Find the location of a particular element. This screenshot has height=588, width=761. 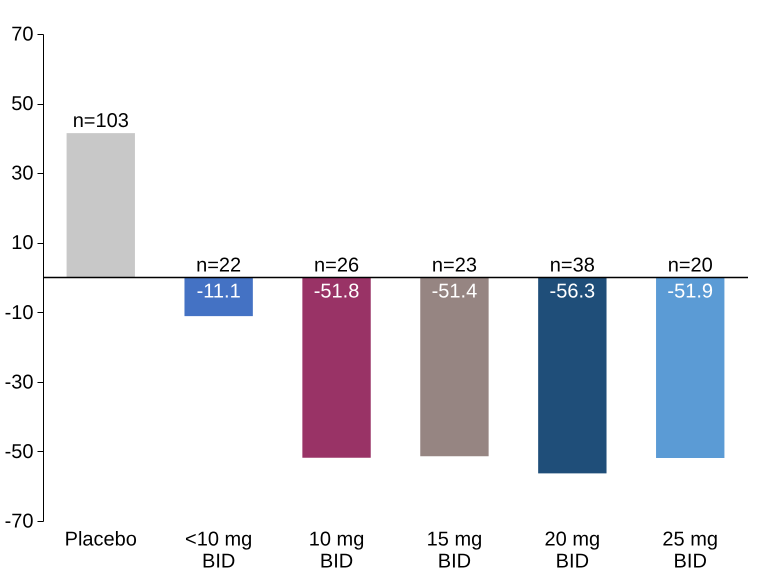

y-tick-label: -30 is located at coordinates (19, 382).